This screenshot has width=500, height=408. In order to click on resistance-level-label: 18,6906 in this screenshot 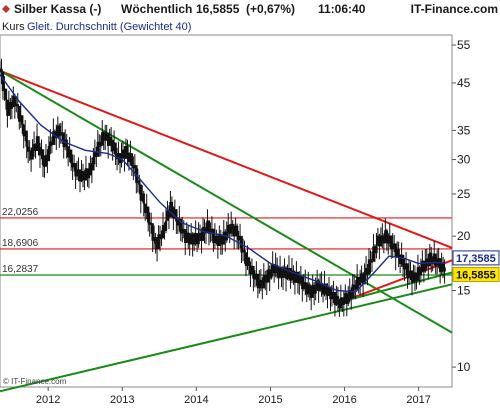, I will do `click(20, 243)`.